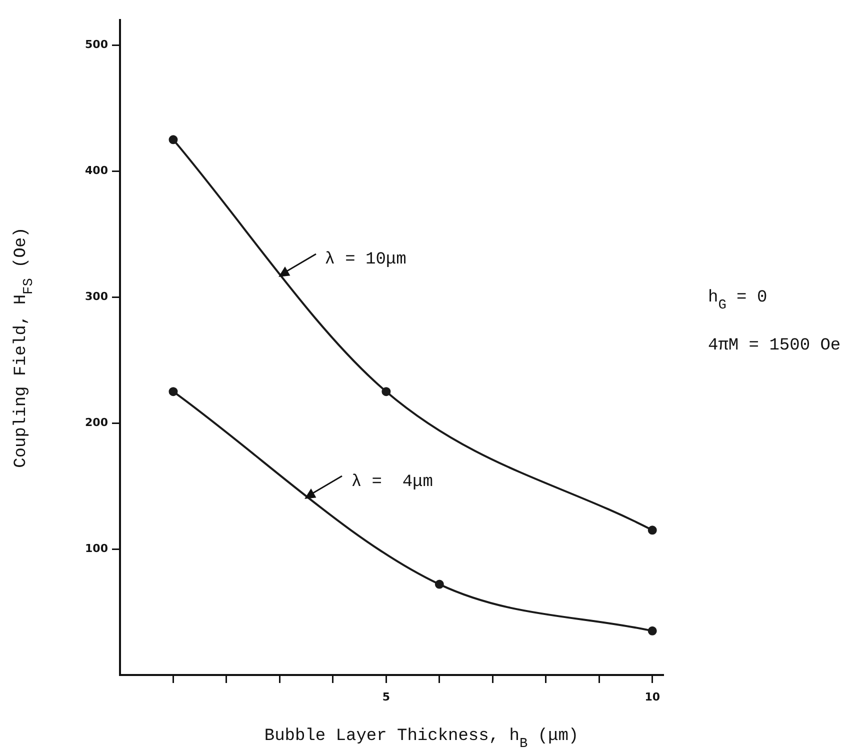  What do you see at coordinates (365, 260) in the screenshot?
I see `legend-label: λ = 10μm` at bounding box center [365, 260].